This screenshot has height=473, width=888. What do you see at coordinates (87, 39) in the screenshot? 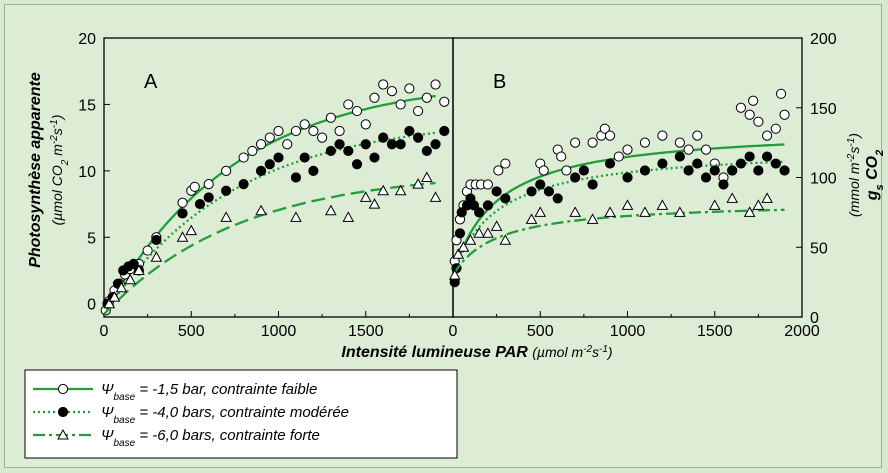
I see `y-tick-label: 20` at bounding box center [87, 39].